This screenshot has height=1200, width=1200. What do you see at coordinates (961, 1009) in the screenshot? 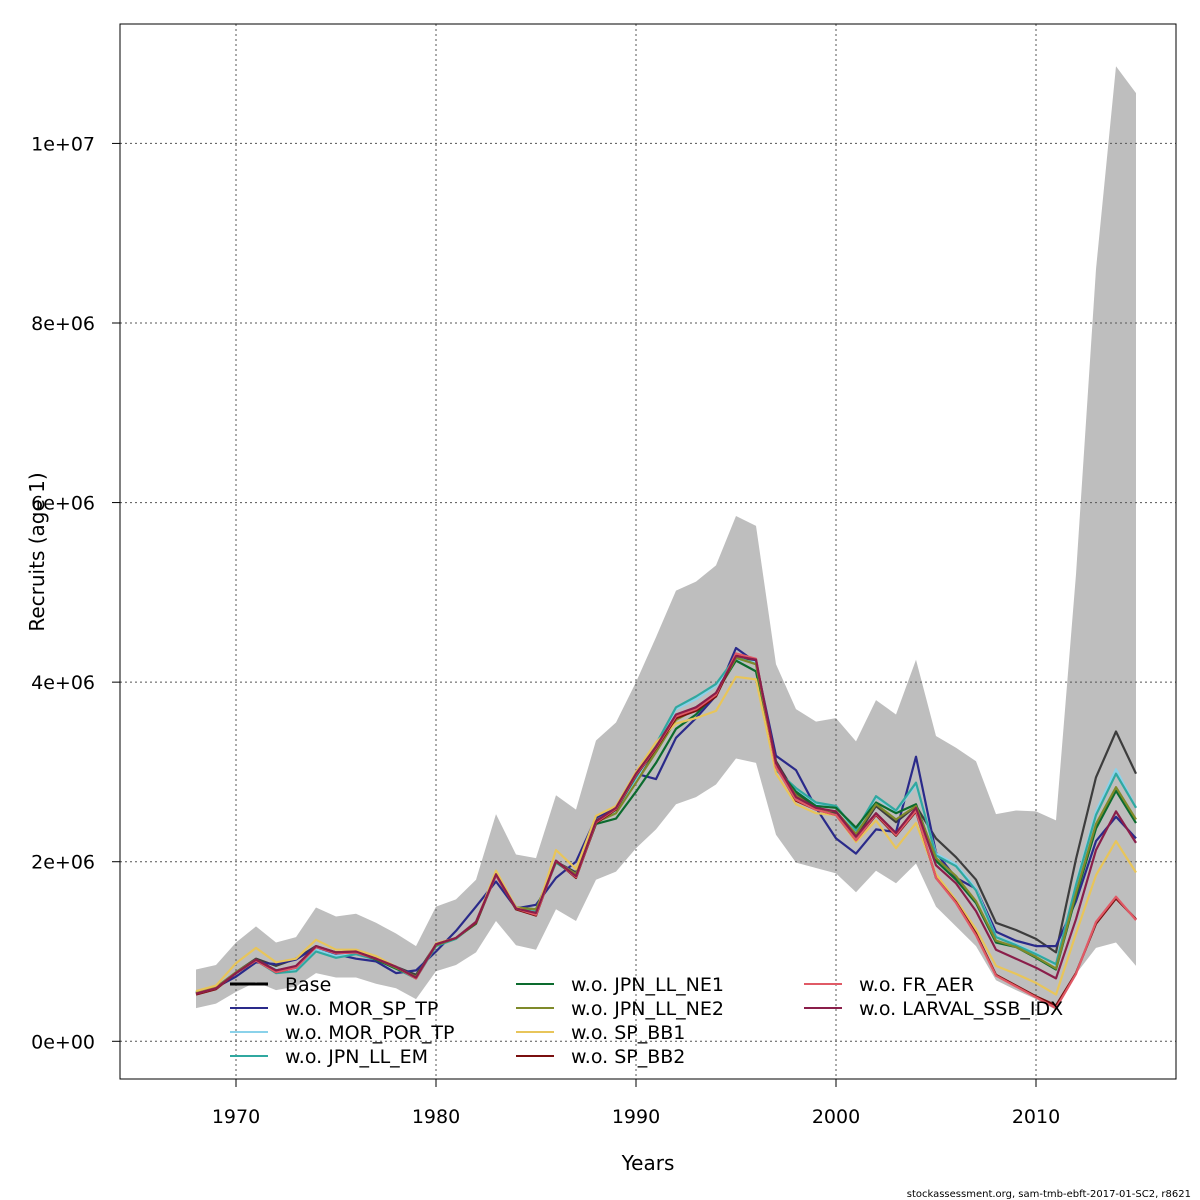
I see `legend-label-w-o-larval-ssb-idx: w.o. LARVAL_SSB_IDX` at bounding box center [961, 1009].